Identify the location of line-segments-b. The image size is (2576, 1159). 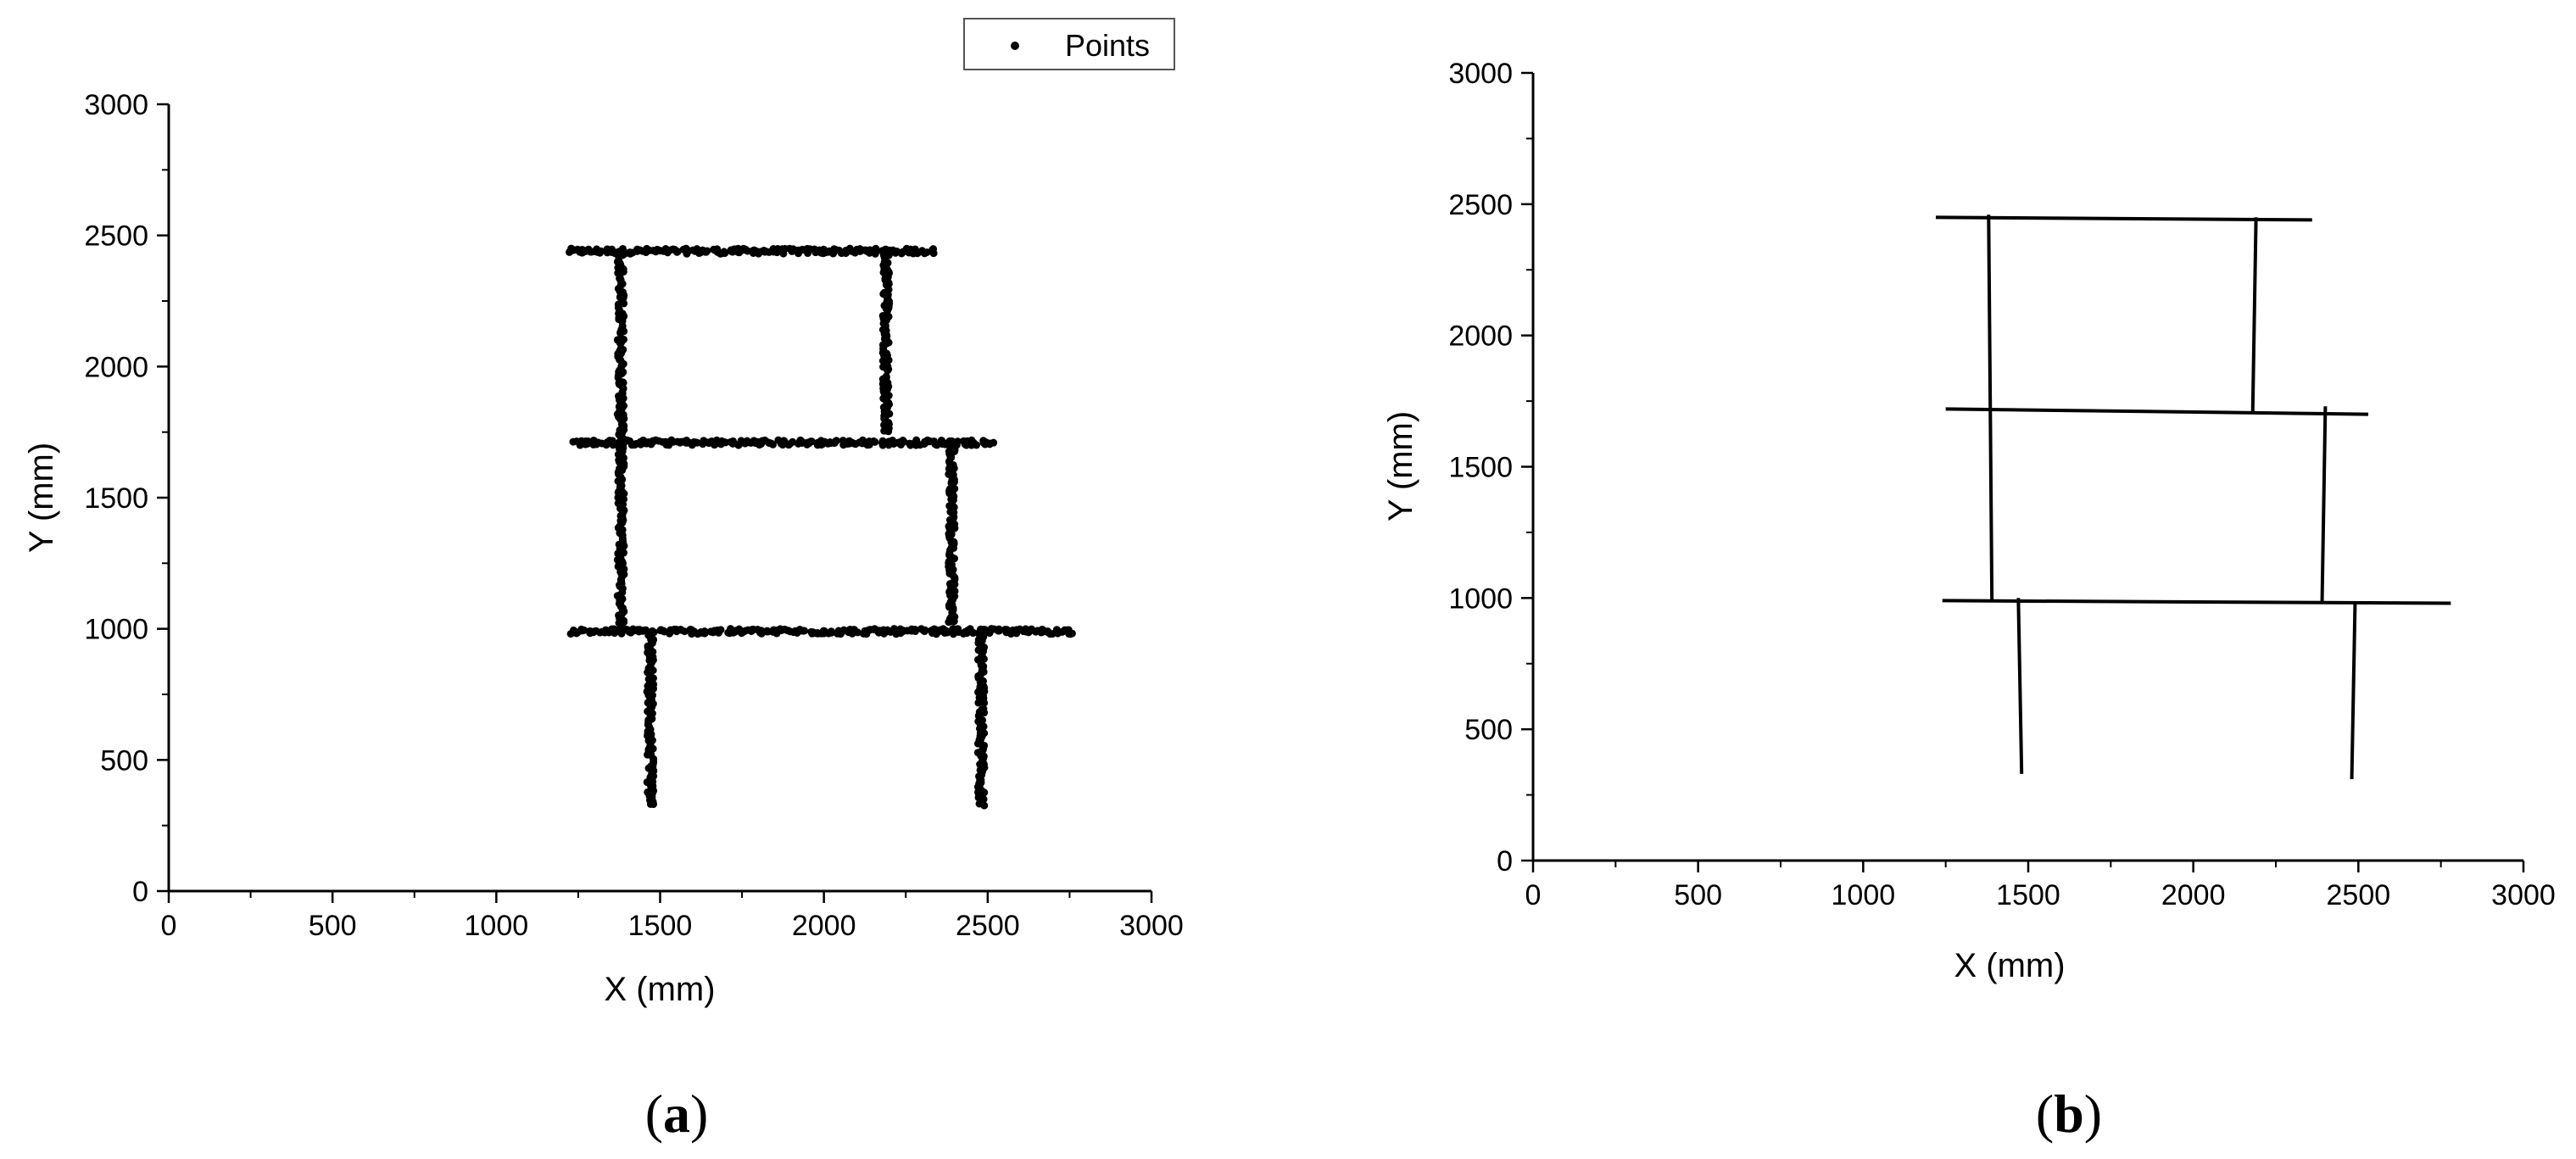
(2193, 497).